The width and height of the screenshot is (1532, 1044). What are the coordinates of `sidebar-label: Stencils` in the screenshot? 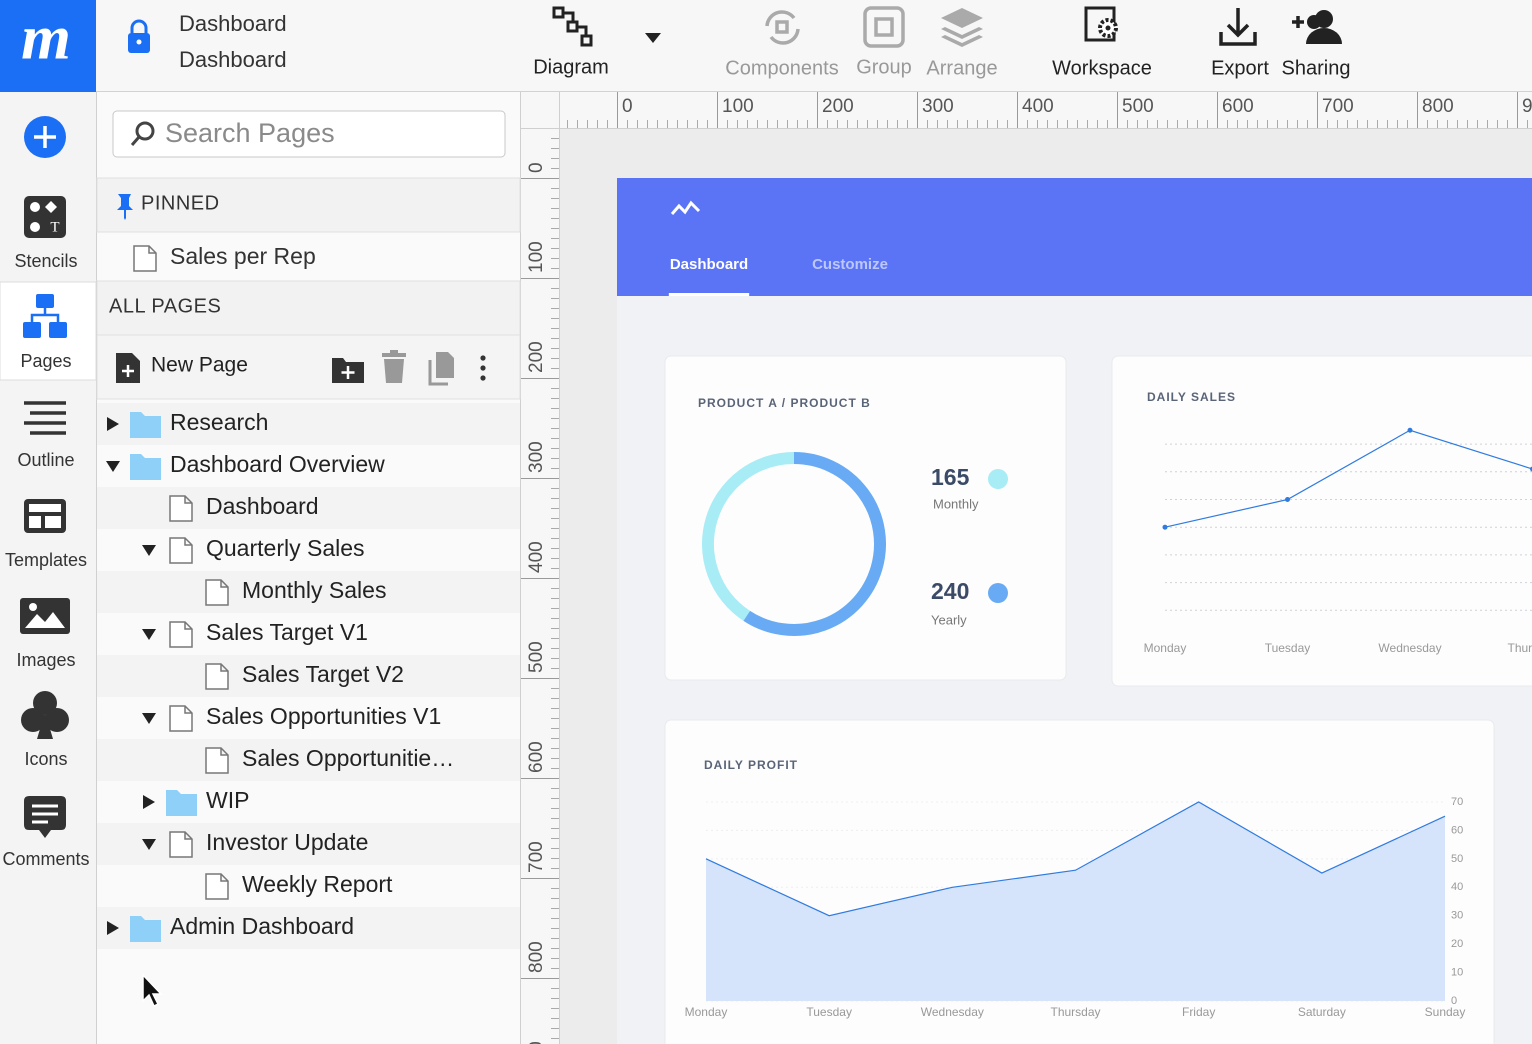 It's located at (45, 261).